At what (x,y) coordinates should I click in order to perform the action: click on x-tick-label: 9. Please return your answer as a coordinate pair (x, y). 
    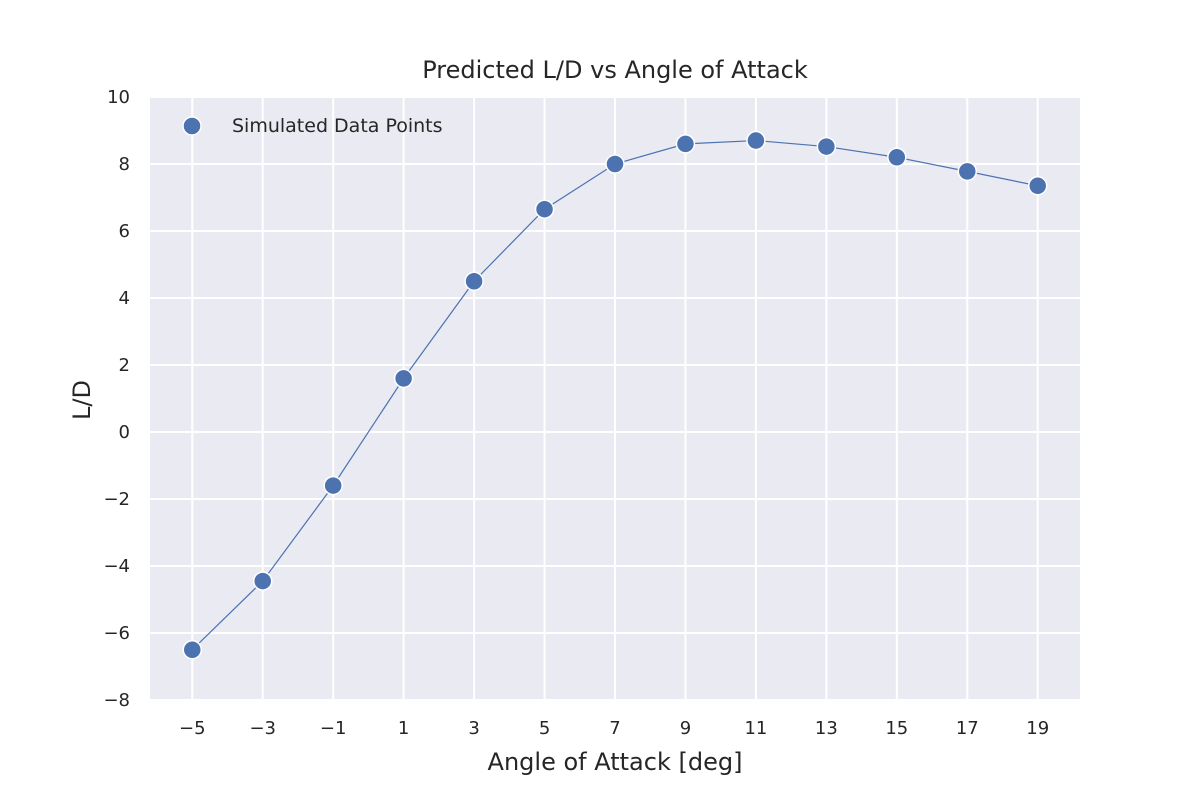
    Looking at the image, I should click on (685, 728).